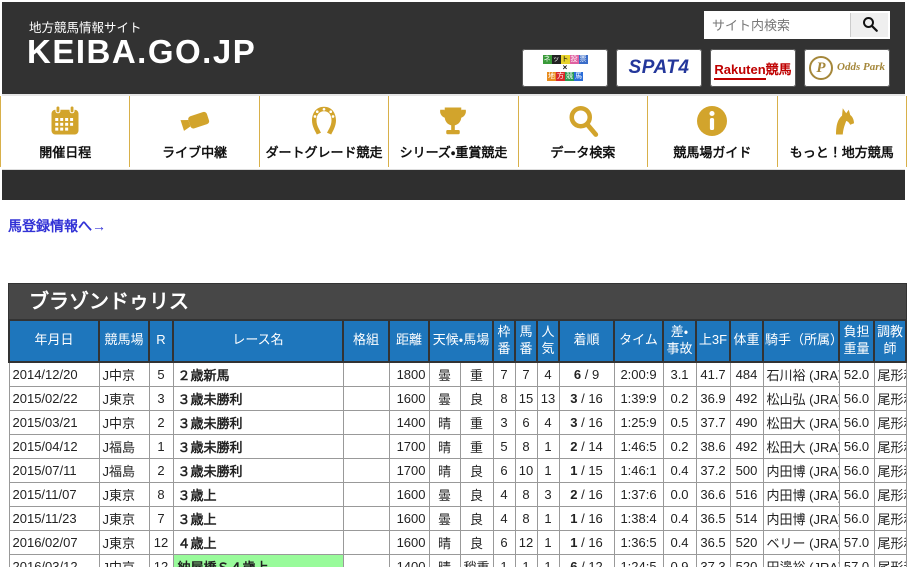  I want to click on cell-last-3f: 37.7, so click(713, 422).